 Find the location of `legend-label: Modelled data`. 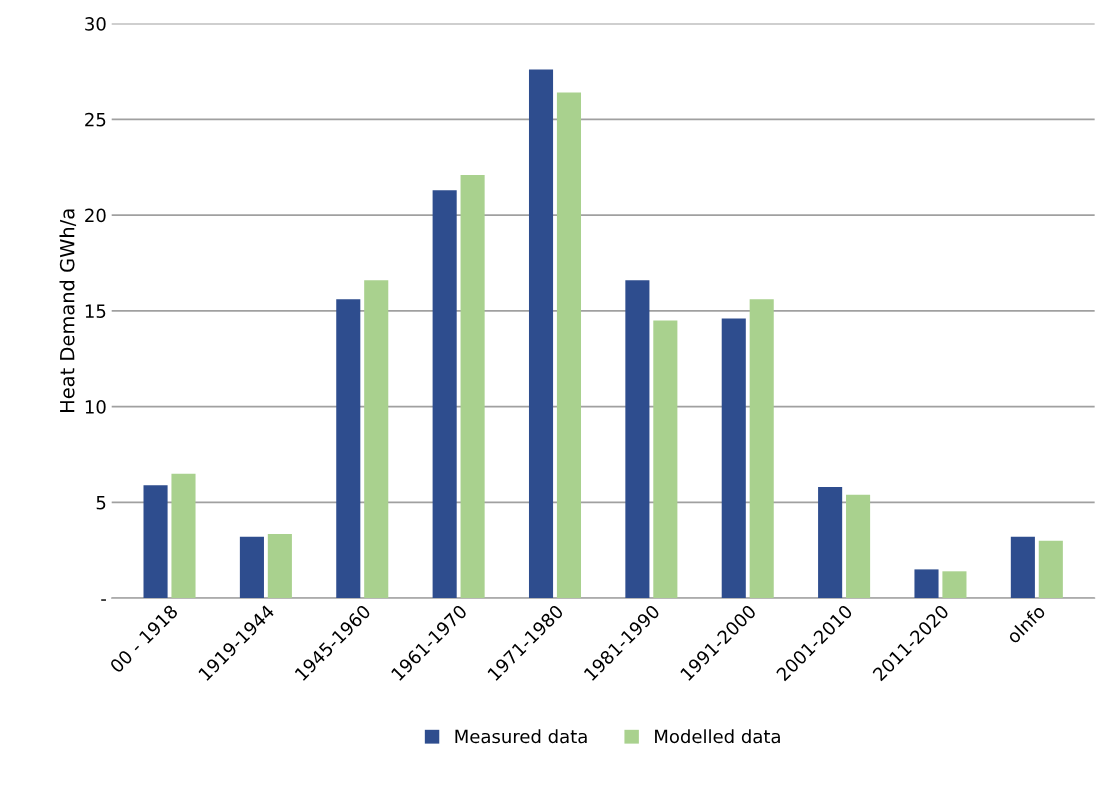

legend-label: Modelled data is located at coordinates (717, 736).